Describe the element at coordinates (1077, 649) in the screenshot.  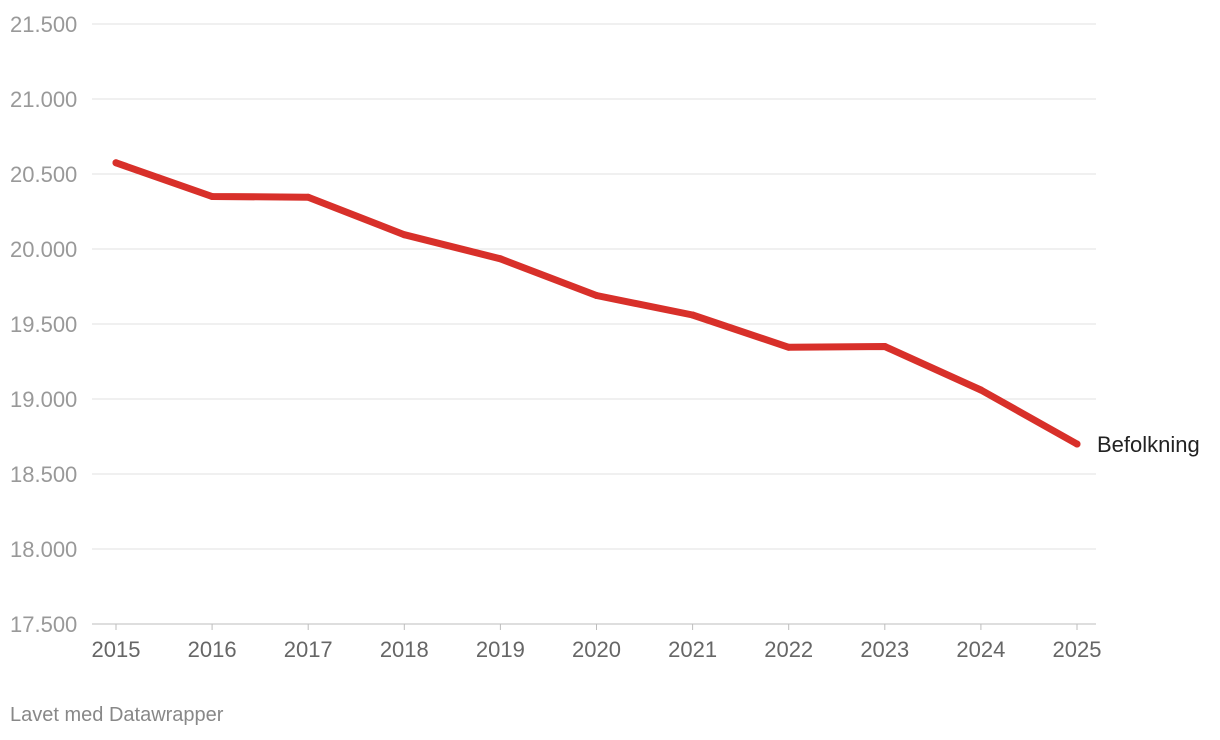
I see `x-tick-label: 2025` at that location.